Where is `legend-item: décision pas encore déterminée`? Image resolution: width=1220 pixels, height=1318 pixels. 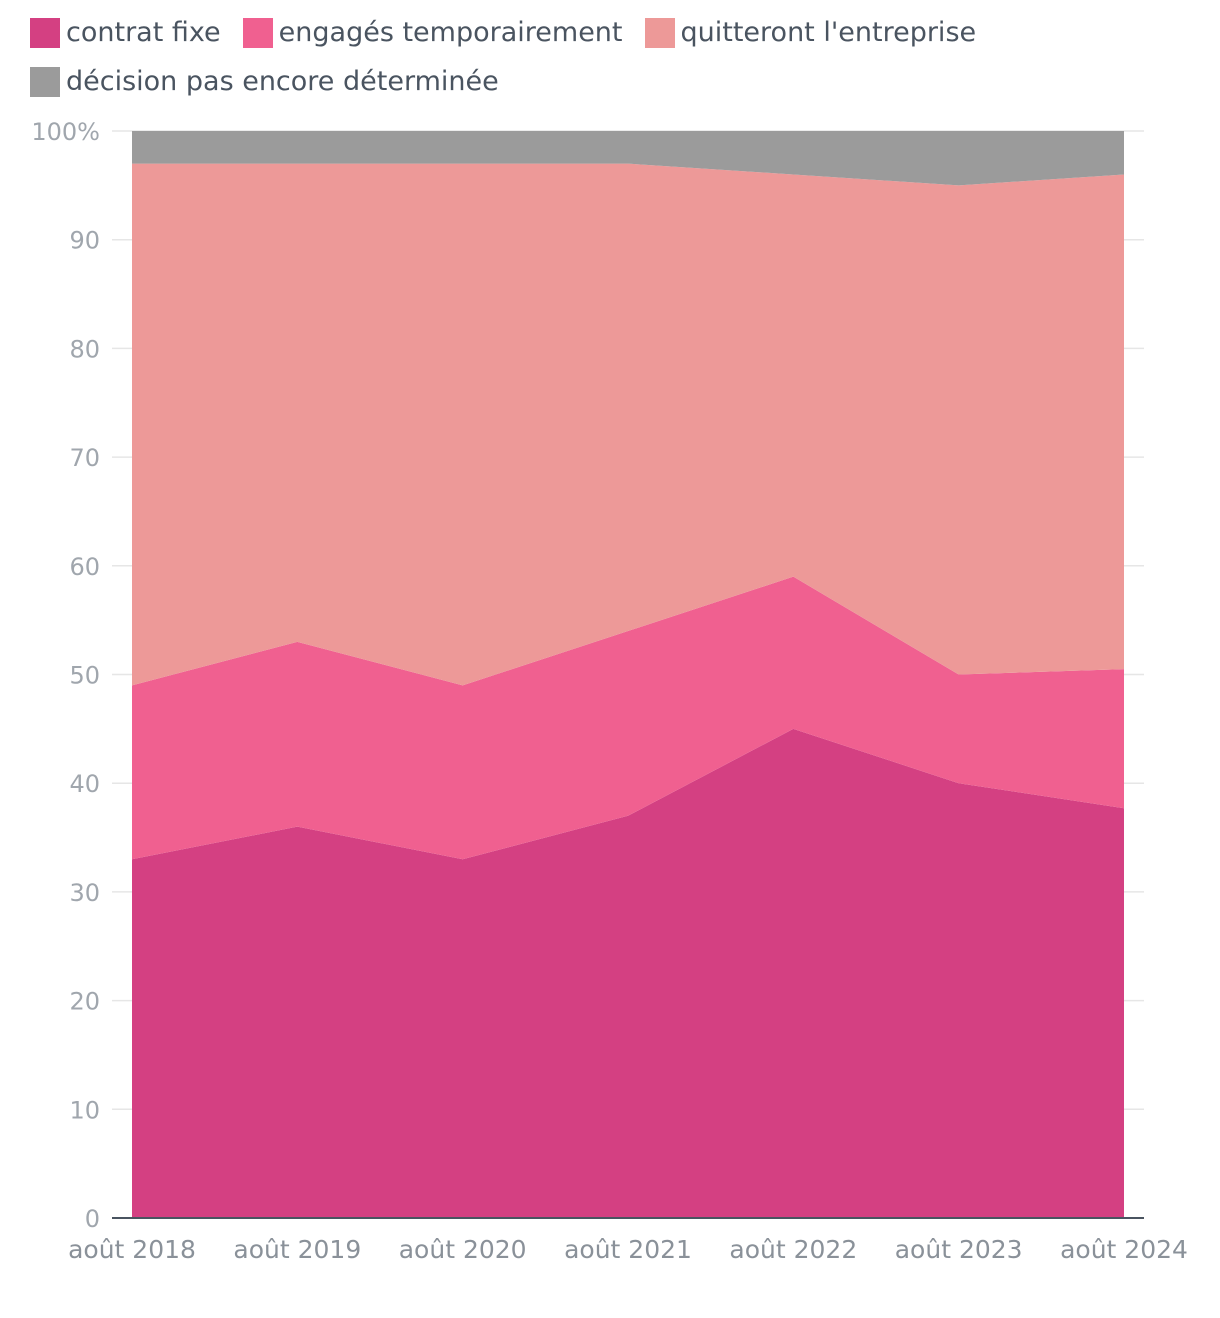
legend-item: décision pas encore déterminée is located at coordinates (264, 82).